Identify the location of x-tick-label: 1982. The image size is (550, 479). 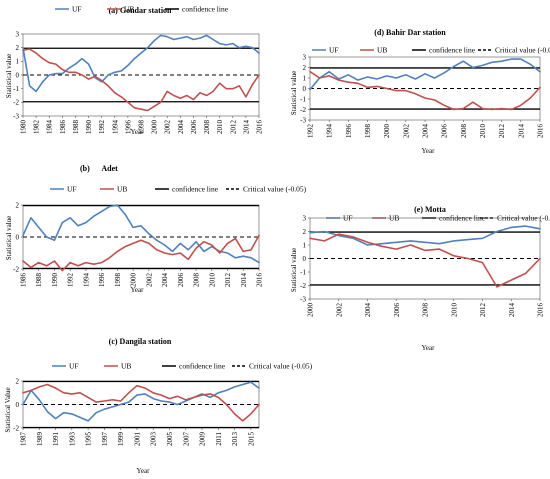
(37, 127).